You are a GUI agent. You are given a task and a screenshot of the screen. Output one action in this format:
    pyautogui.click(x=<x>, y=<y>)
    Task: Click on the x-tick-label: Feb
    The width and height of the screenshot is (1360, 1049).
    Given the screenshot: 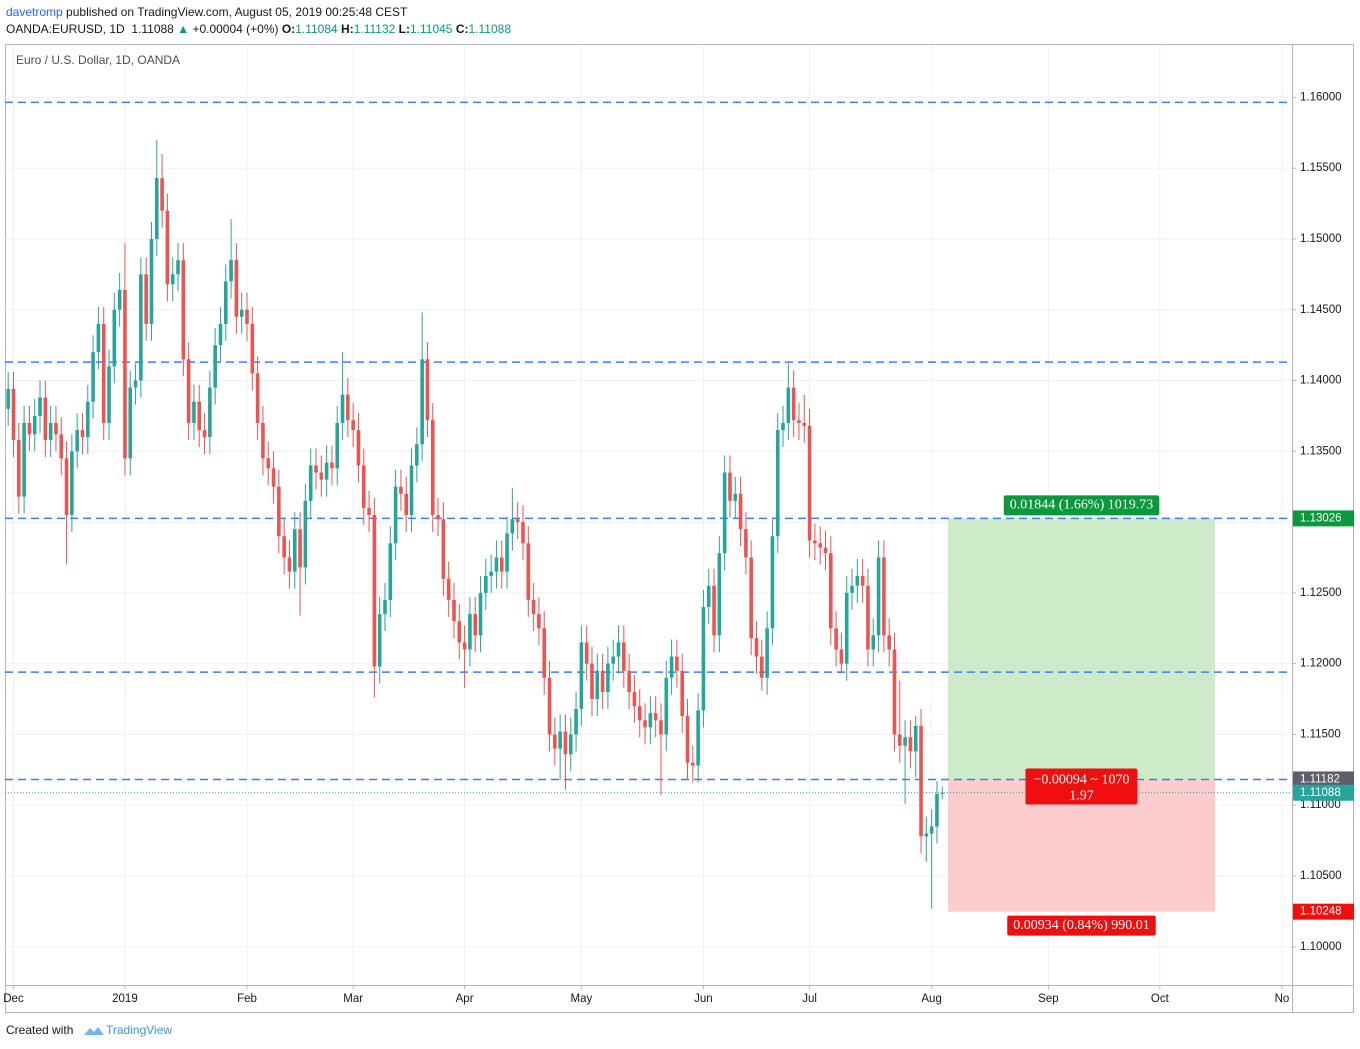 What is the action you would take?
    pyautogui.click(x=247, y=999)
    